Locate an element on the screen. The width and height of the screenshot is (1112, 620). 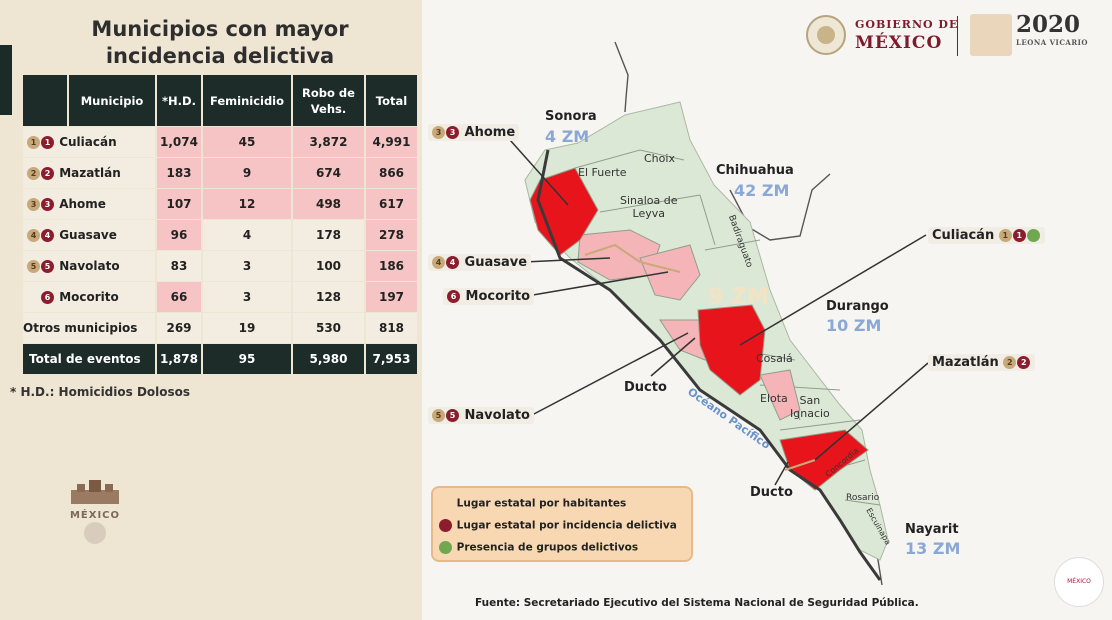
population-rank-badge: 3 is located at coordinates (33, 204).